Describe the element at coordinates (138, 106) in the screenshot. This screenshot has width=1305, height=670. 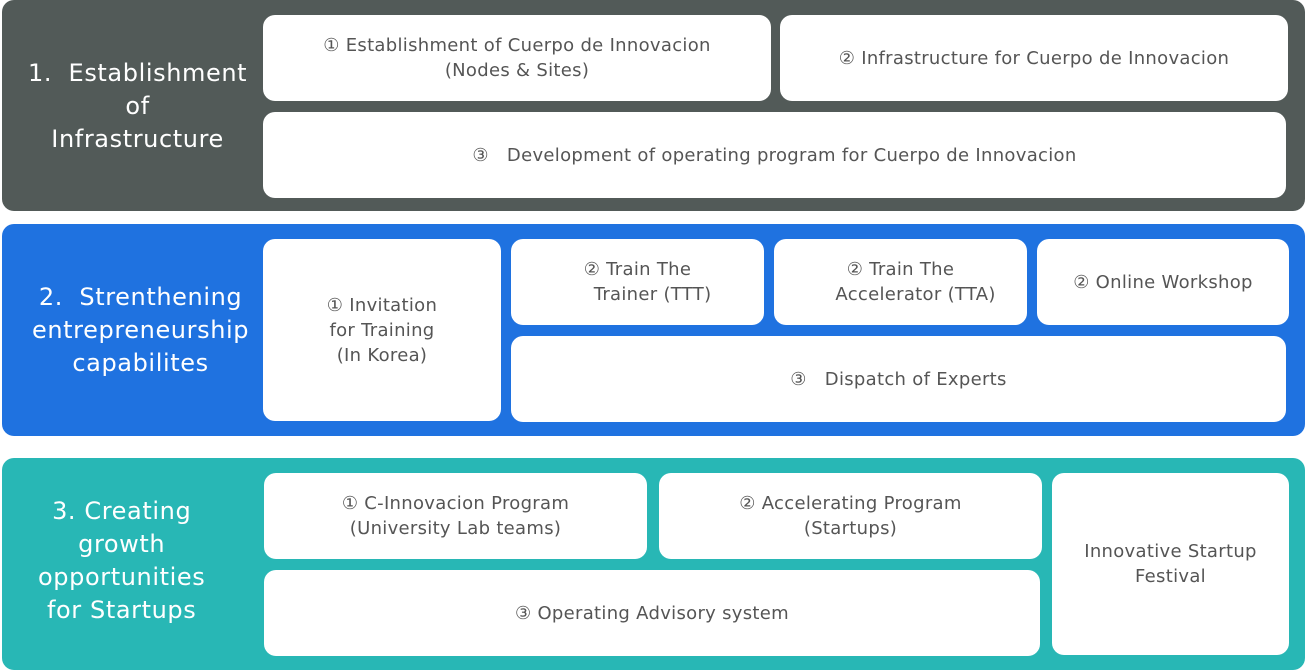
I see `section-1-title: 1. Establishment of Infrastructure` at that location.